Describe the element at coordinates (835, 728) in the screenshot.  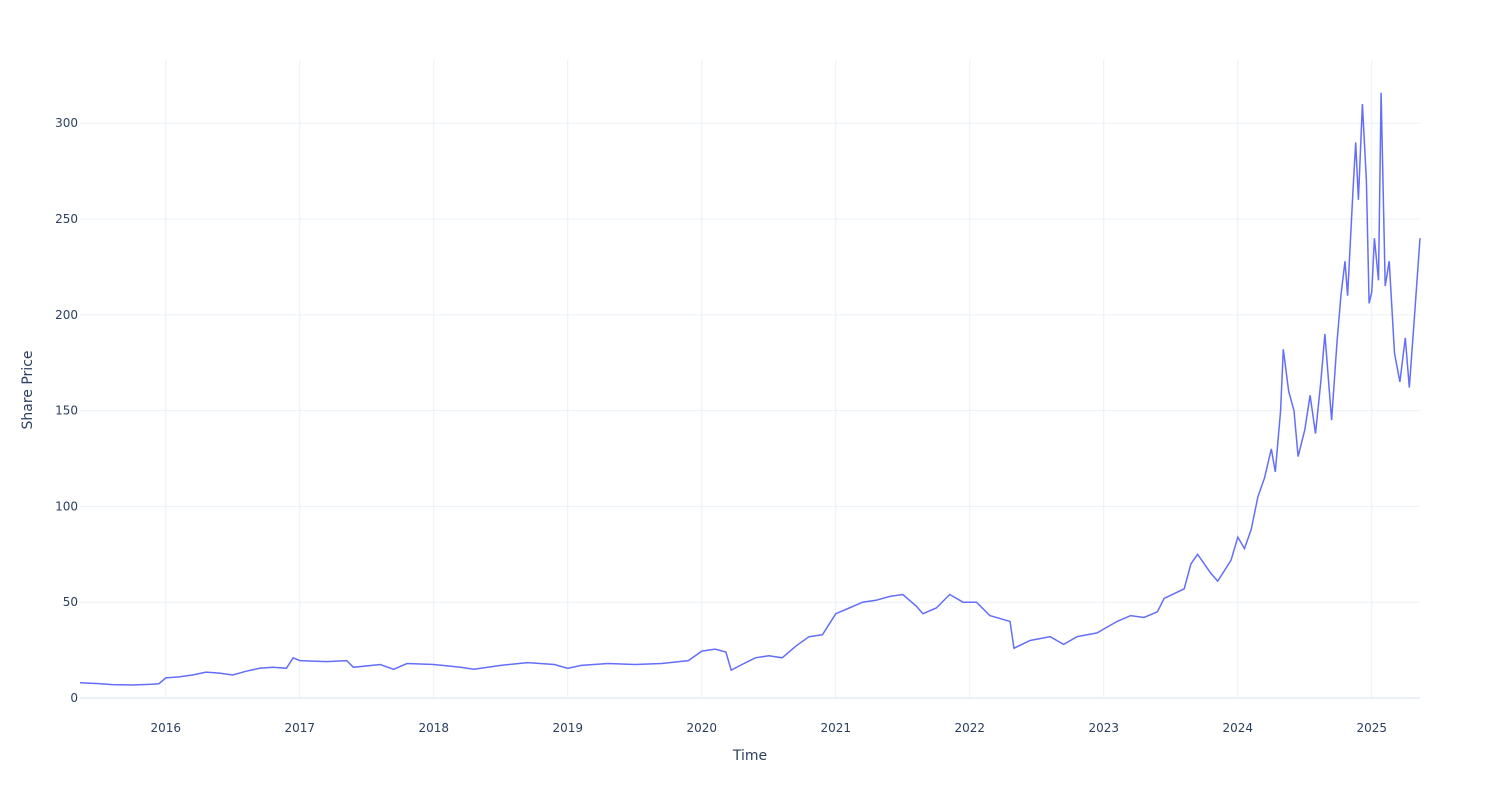
I see `x-tick-label: 2021` at that location.